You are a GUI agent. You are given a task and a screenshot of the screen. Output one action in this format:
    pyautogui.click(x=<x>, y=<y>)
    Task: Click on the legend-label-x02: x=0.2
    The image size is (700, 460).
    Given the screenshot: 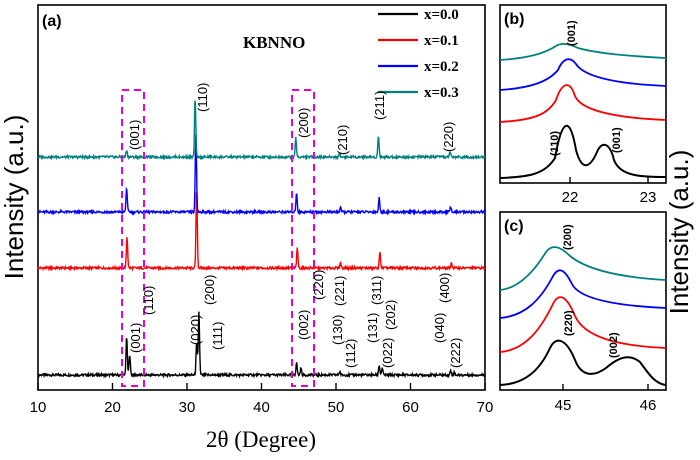 What is the action you would take?
    pyautogui.click(x=441, y=67)
    